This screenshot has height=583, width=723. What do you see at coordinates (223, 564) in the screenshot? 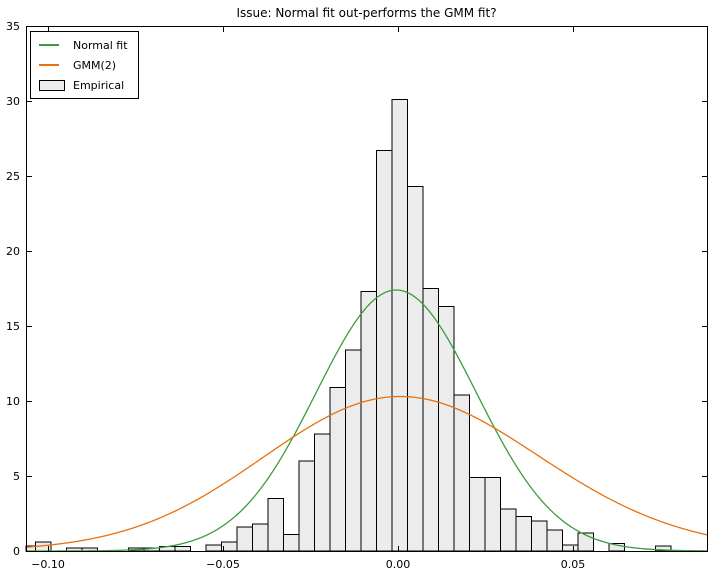
I see `x-tick-label: −0.05` at bounding box center [223, 564].